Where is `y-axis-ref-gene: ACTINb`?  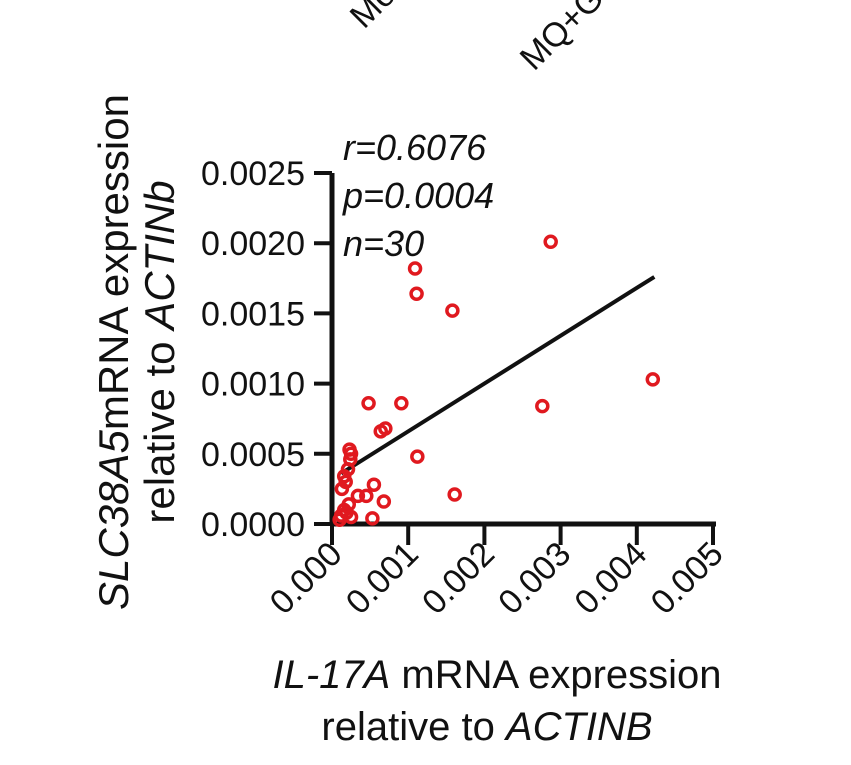 y-axis-ref-gene: ACTINb is located at coordinates (159, 256).